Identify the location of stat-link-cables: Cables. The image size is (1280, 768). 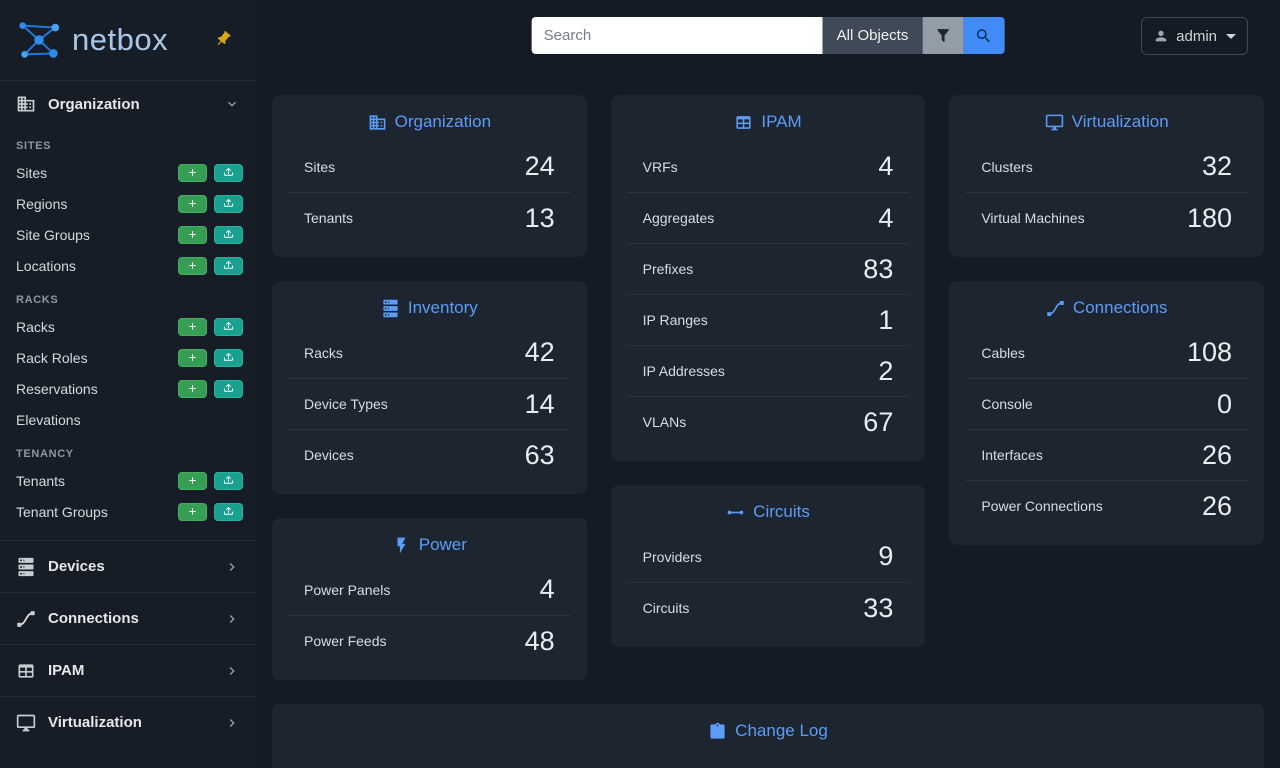
(1003, 352).